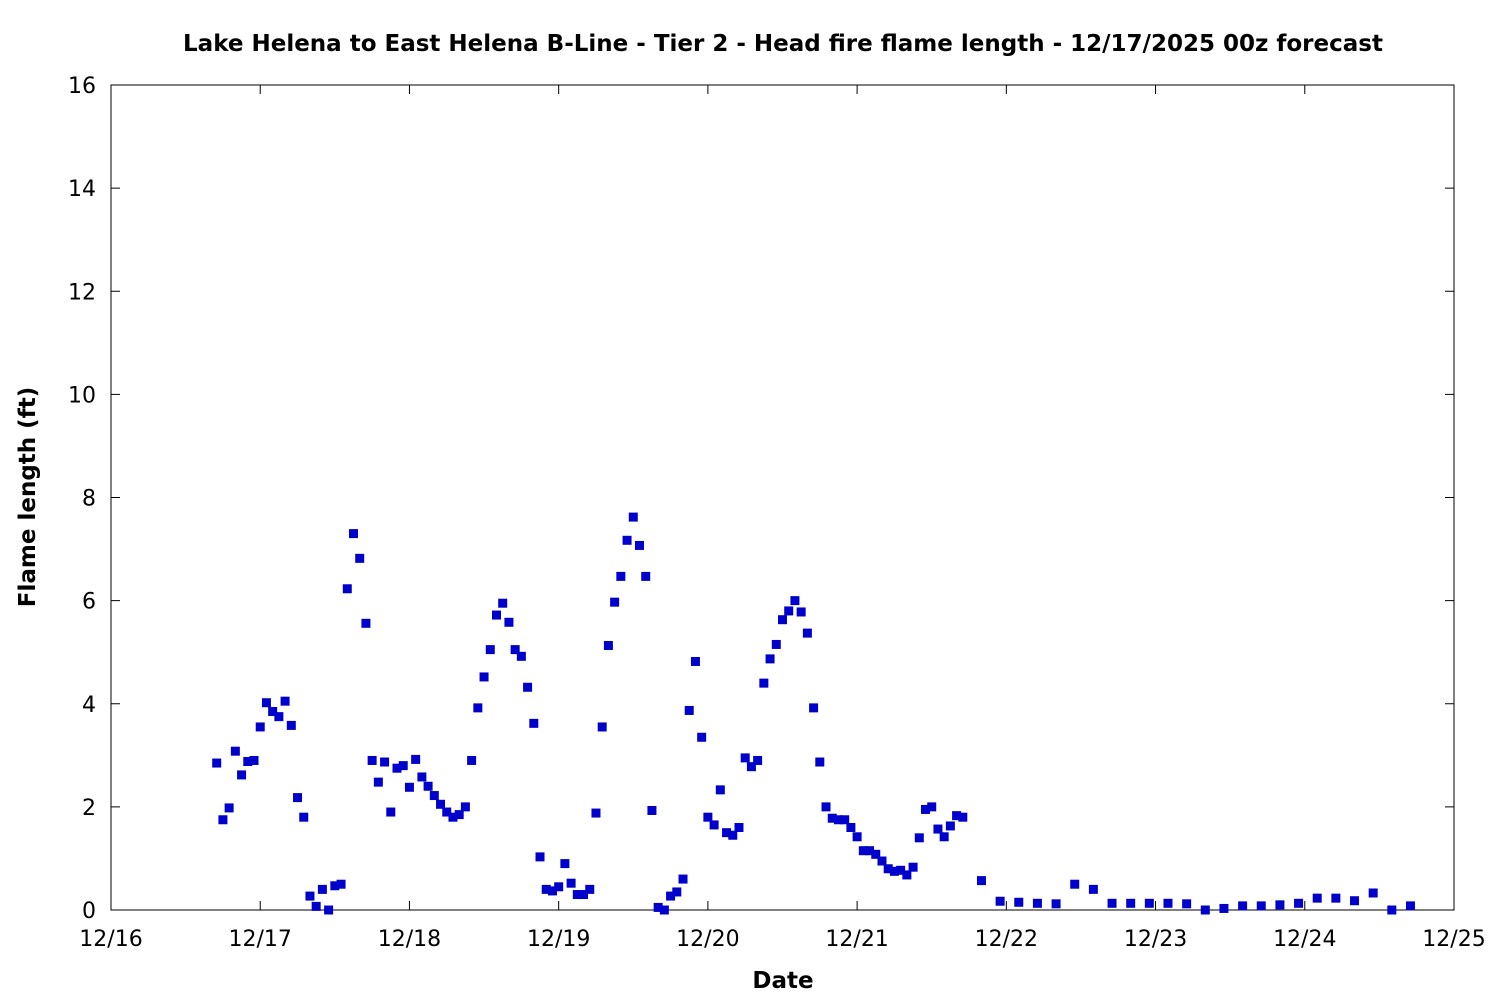 This screenshot has width=1500, height=1000. I want to click on y-tick-label: 6, so click(89, 602).